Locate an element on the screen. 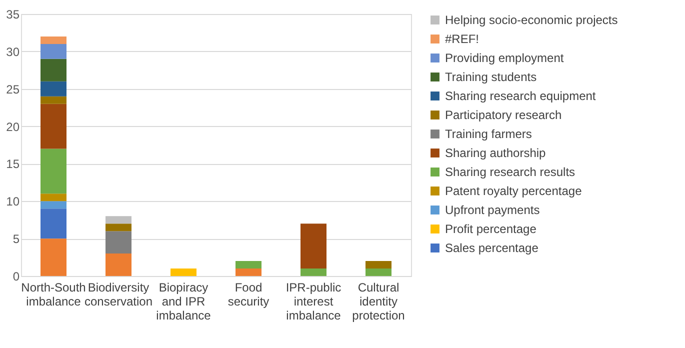 Image resolution: width=685 pixels, height=348 pixels. legend-label: Profit percentage is located at coordinates (491, 229).